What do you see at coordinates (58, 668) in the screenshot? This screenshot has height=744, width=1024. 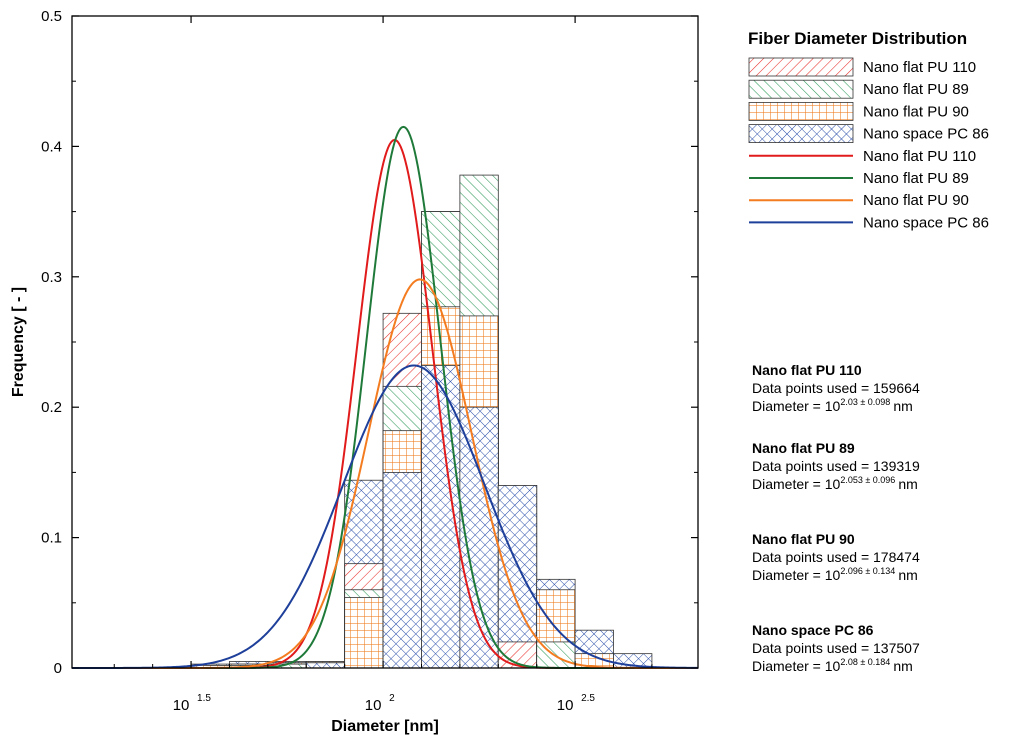 I see `y-tick-label: 0` at bounding box center [58, 668].